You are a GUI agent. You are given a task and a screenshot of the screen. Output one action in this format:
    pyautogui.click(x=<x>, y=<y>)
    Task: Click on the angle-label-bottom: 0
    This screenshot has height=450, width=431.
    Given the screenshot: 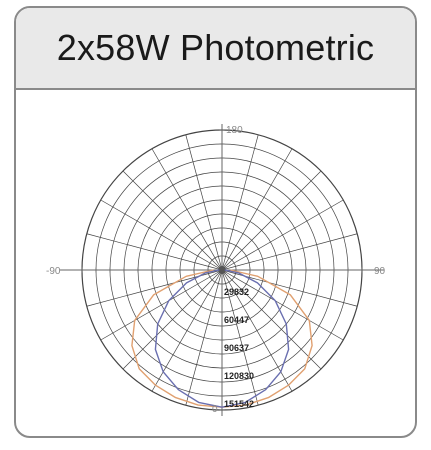 What is the action you would take?
    pyautogui.click(x=215, y=409)
    